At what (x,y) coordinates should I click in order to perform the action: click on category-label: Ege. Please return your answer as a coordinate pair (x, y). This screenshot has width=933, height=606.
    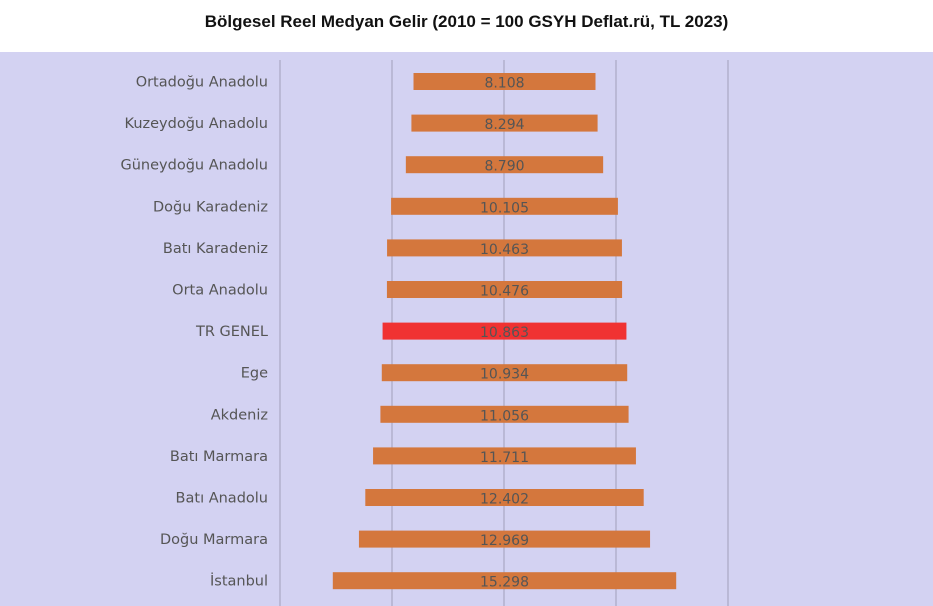
    Looking at the image, I should click on (254, 374).